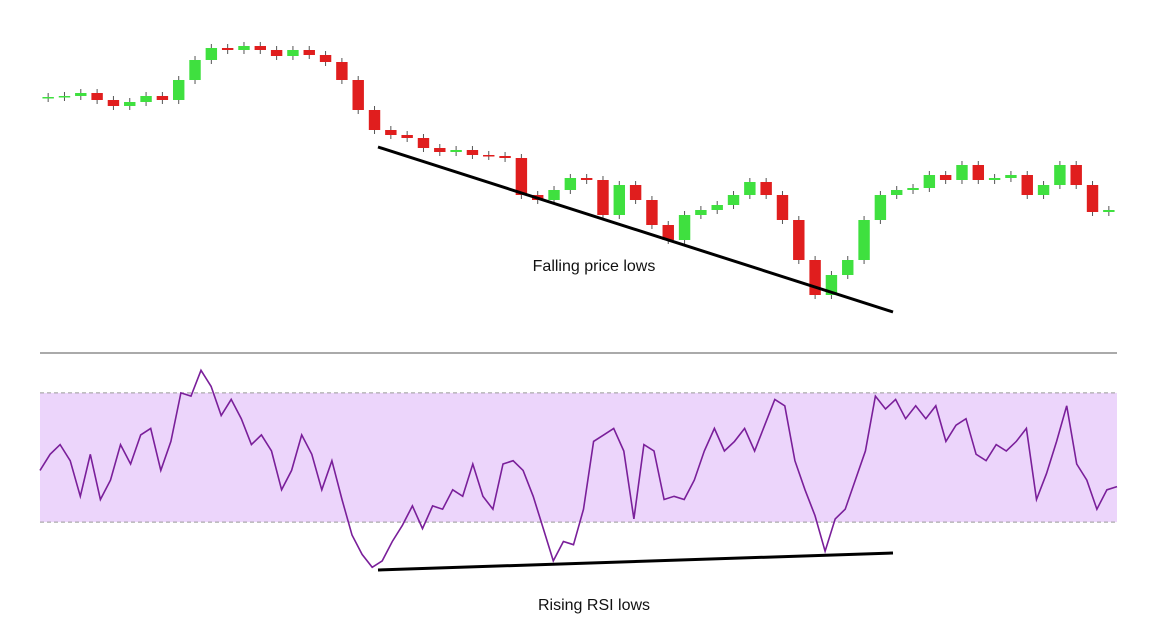 The height and width of the screenshot is (622, 1157). Describe the element at coordinates (635, 561) in the screenshot. I see `rsi-trendline` at that location.